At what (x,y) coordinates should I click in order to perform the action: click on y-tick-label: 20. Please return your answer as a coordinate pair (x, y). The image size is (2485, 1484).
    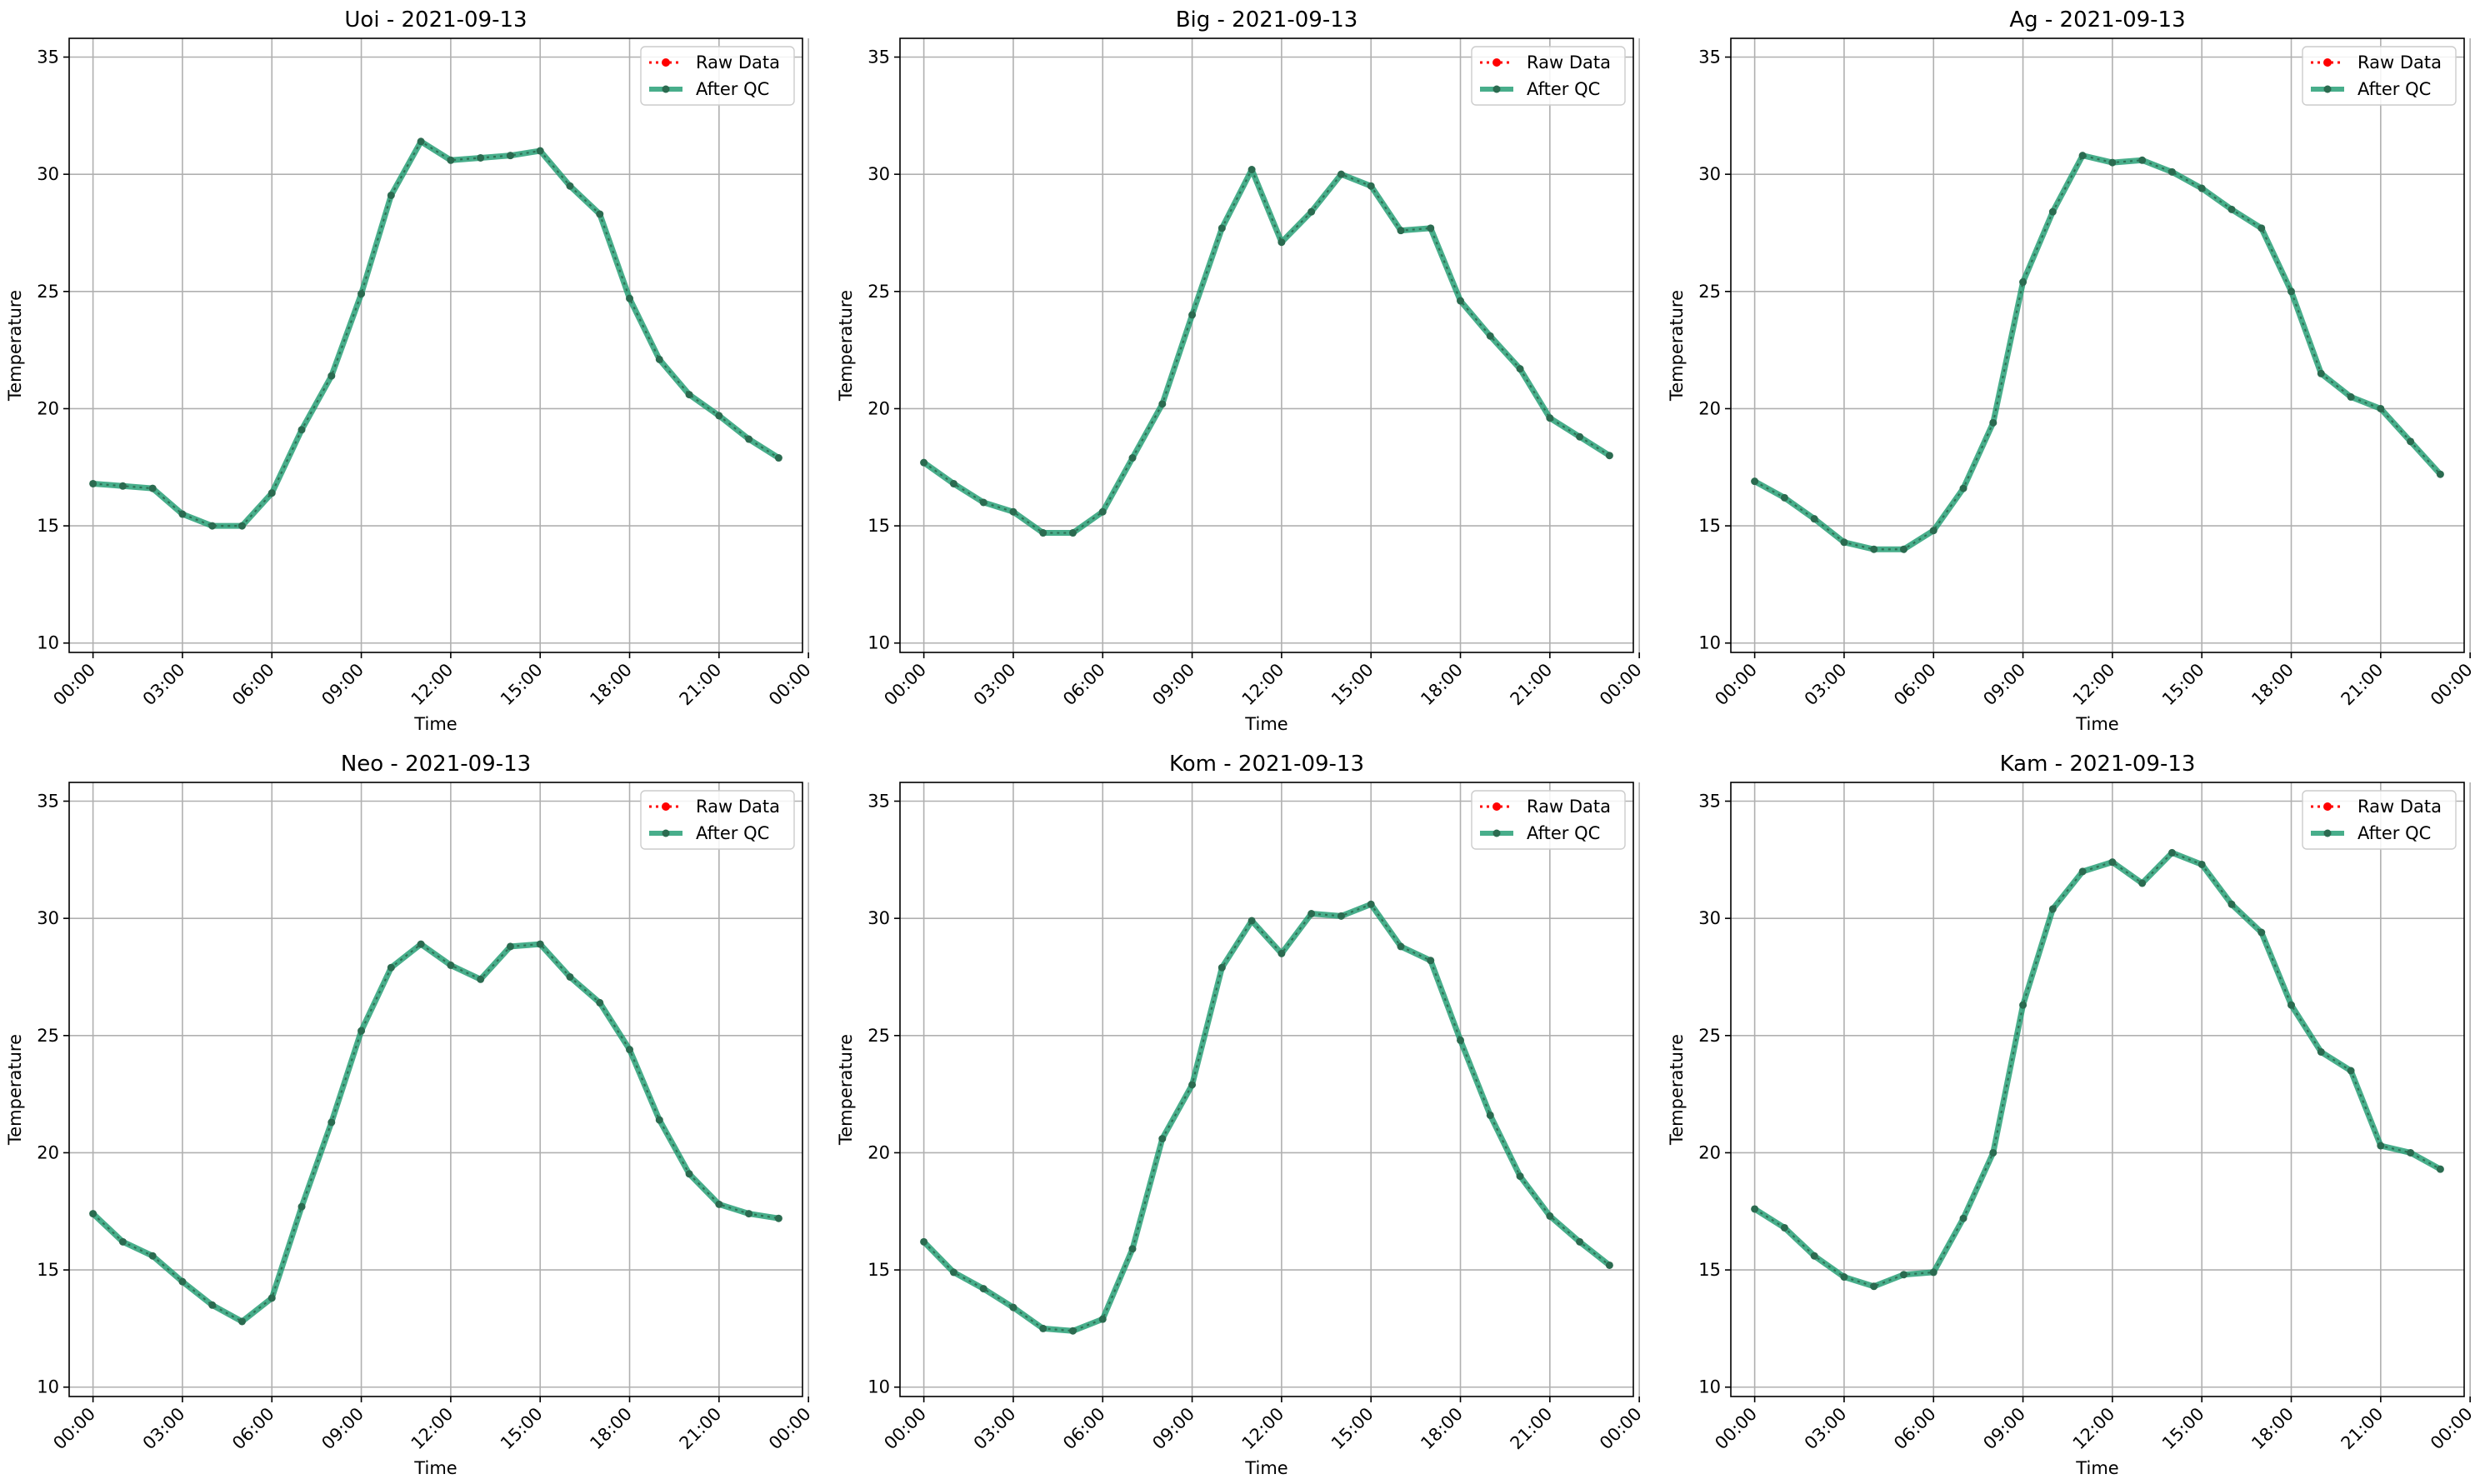
    Looking at the image, I should click on (879, 1152).